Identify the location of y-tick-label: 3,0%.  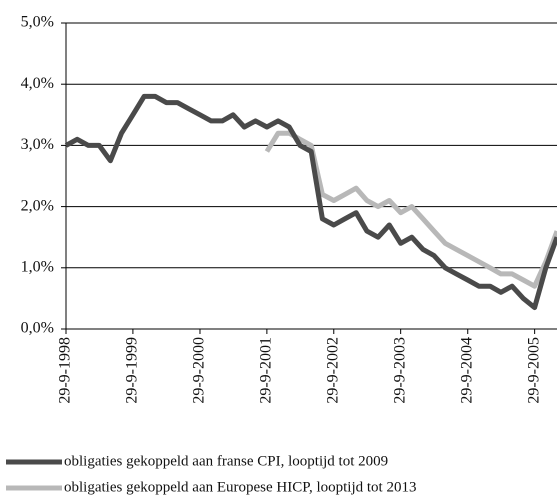
(37, 144).